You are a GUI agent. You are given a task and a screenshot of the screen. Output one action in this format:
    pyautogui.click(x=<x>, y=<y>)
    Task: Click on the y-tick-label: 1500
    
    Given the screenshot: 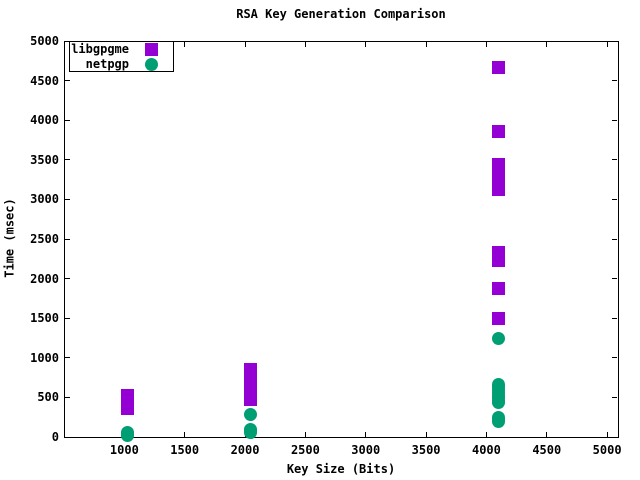 What is the action you would take?
    pyautogui.click(x=44, y=318)
    